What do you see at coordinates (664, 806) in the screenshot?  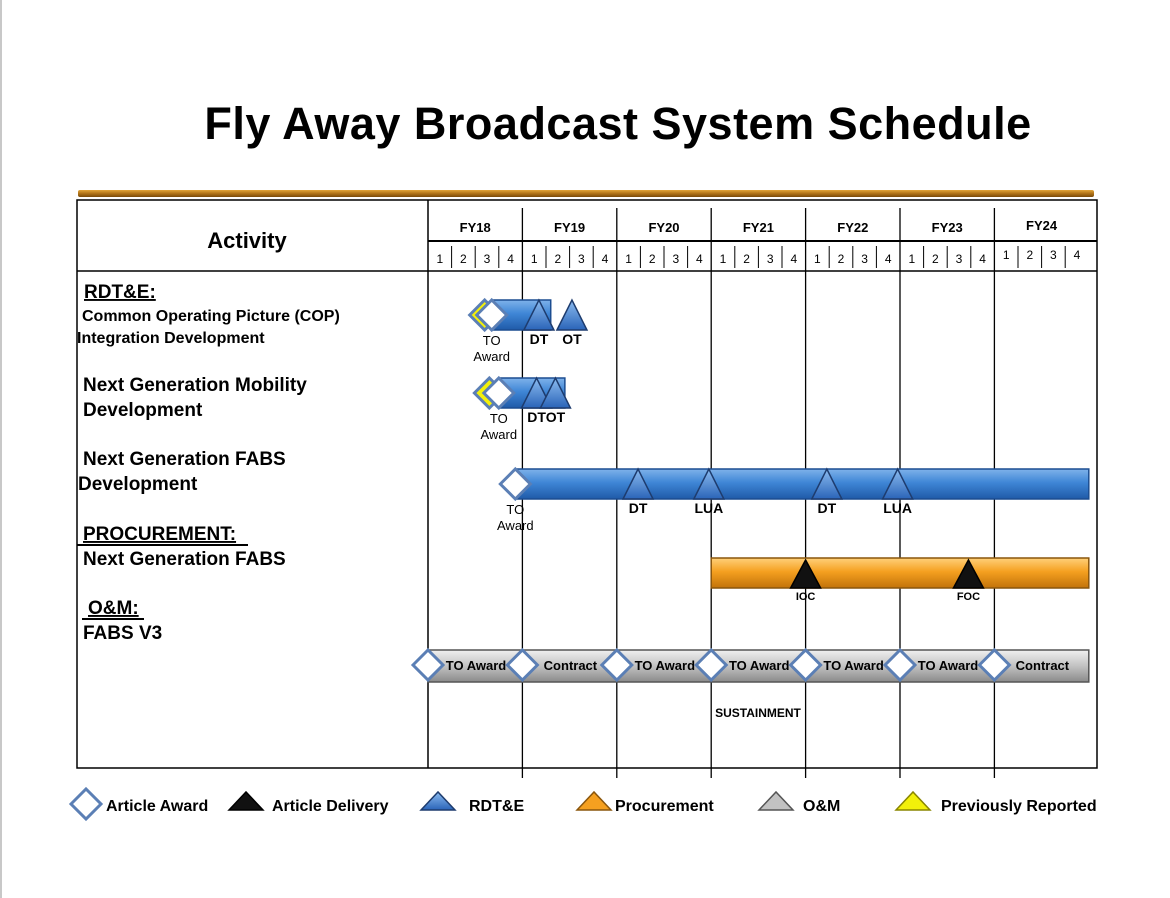 I see `legend-label: Procurement` at bounding box center [664, 806].